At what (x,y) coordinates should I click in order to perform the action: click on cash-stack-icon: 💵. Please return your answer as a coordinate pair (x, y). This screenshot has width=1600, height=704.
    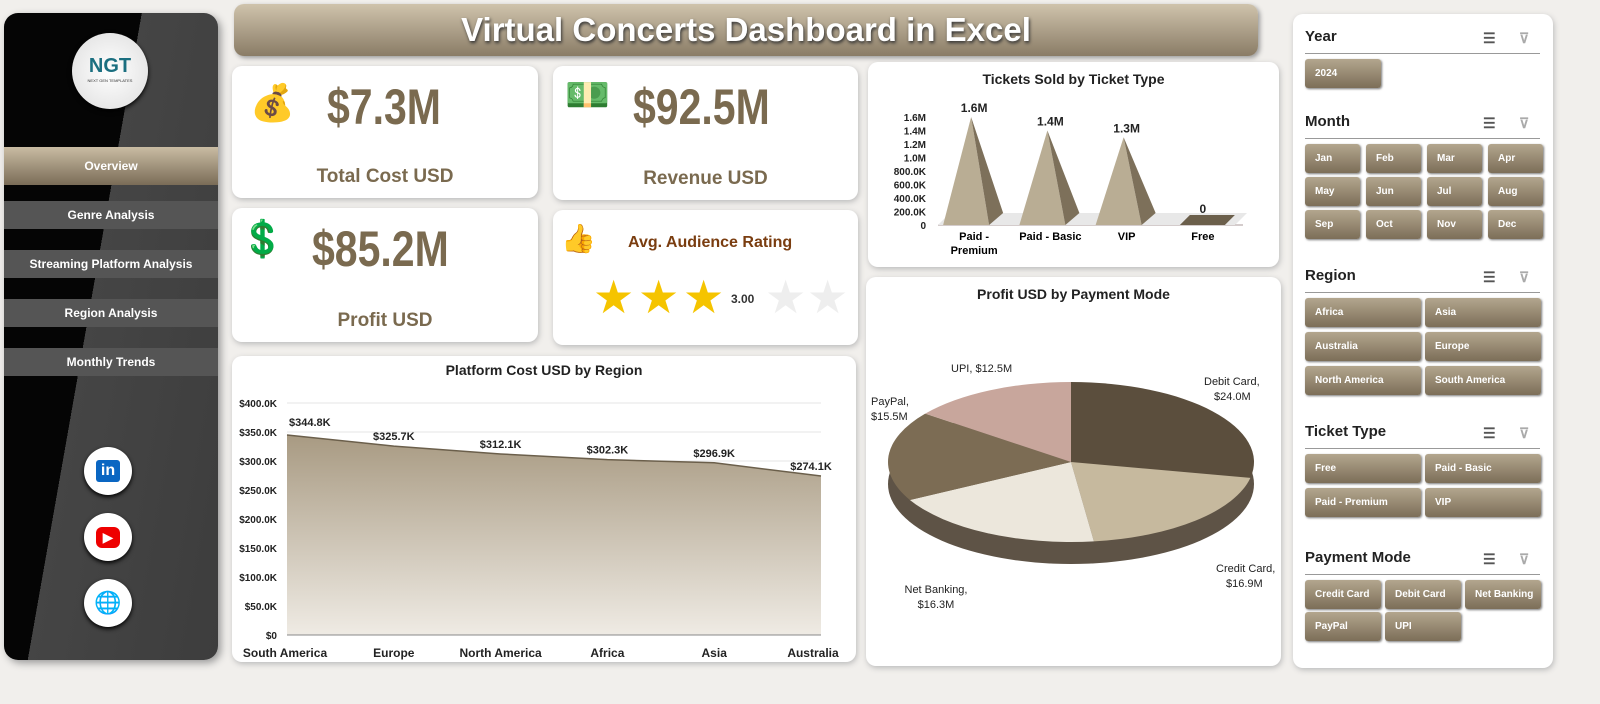
    Looking at the image, I should click on (587, 94).